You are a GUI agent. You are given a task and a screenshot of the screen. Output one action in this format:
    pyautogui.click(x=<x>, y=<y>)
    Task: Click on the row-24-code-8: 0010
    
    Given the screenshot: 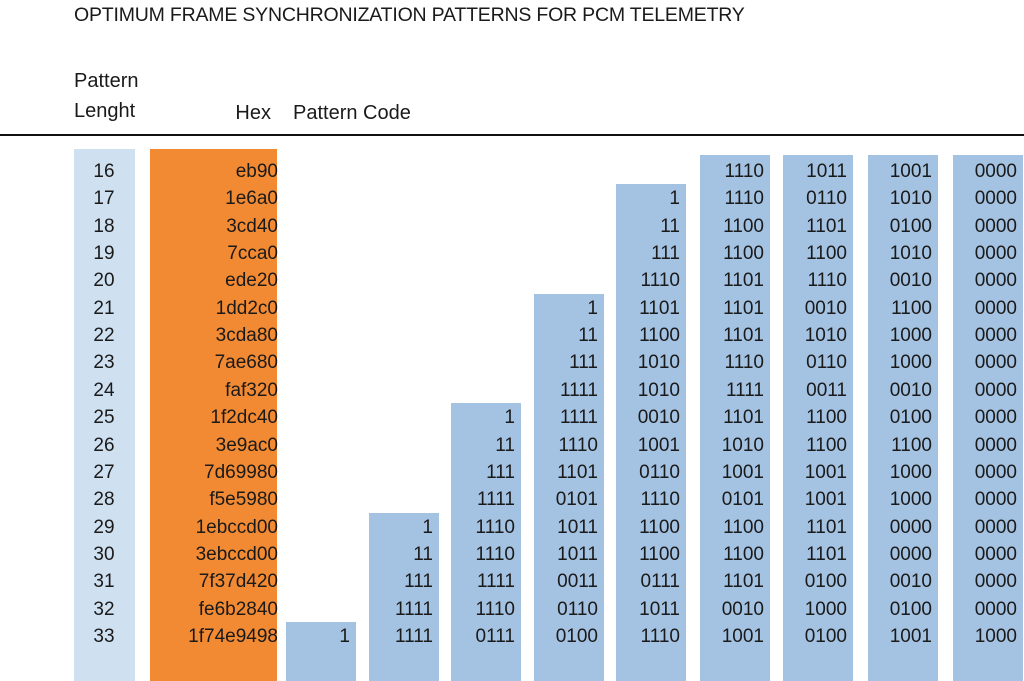 What is the action you would take?
    pyautogui.click(x=910, y=390)
    